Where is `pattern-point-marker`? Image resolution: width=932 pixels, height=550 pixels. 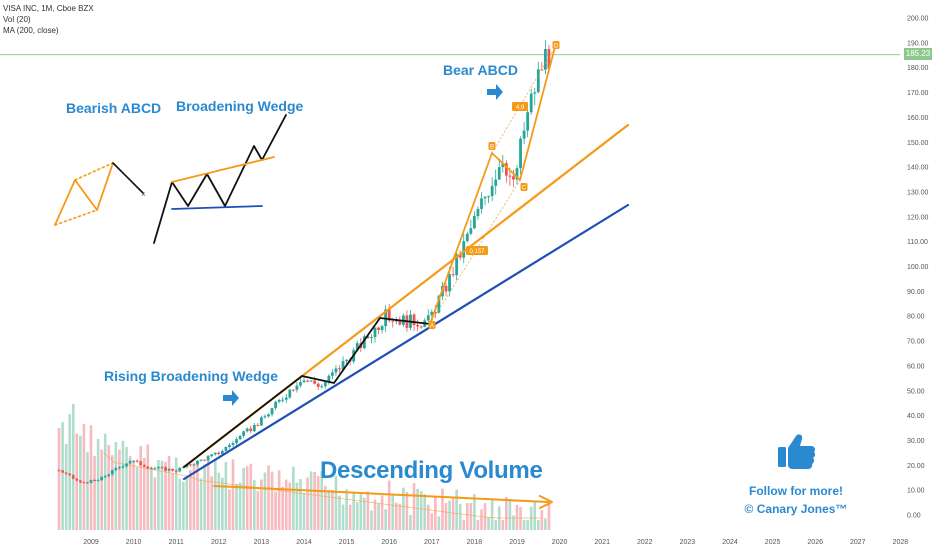
pattern-point-marker is located at coordinates (492, 146).